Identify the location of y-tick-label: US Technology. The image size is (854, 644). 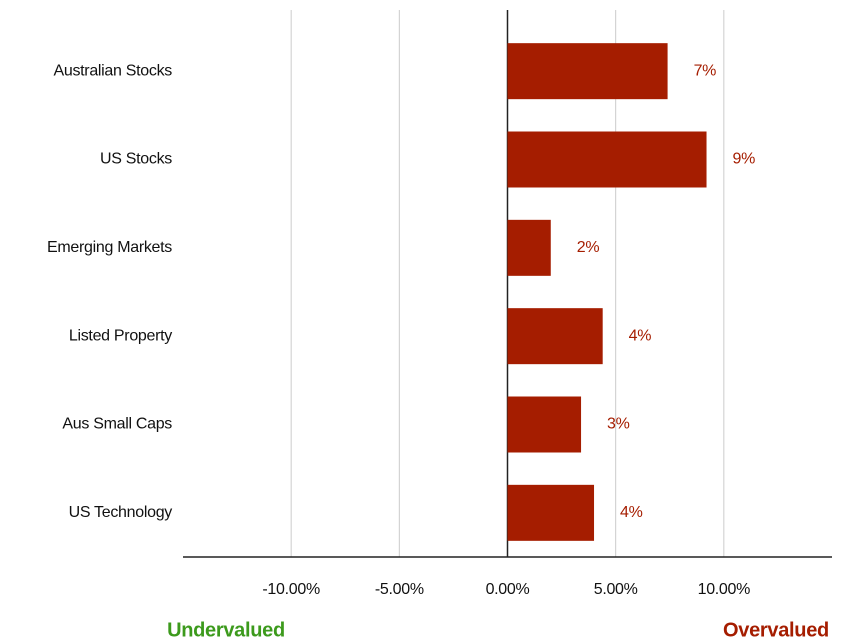
(121, 512).